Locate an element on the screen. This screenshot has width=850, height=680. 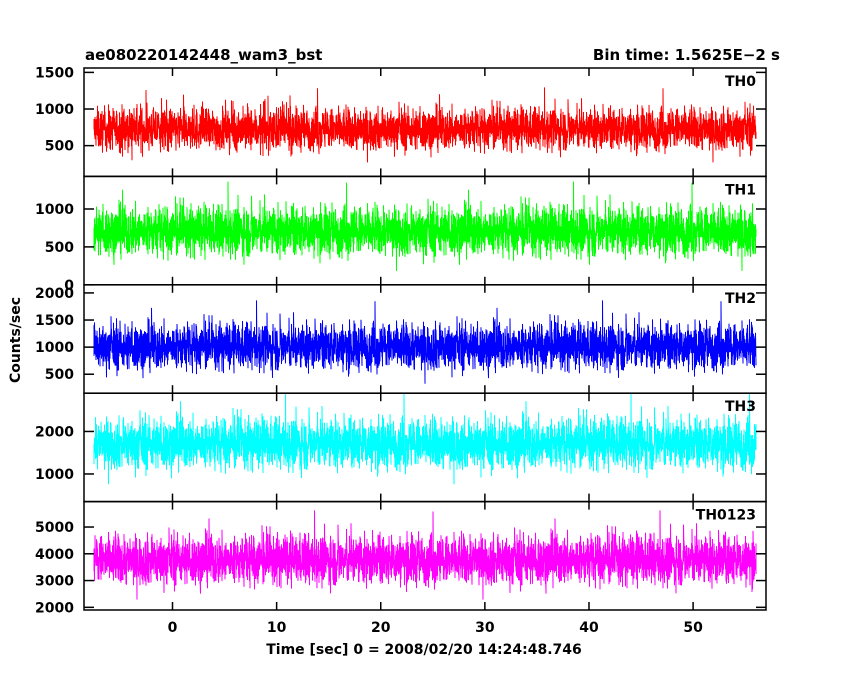
y-tick-label: 4000 is located at coordinates (54, 555).